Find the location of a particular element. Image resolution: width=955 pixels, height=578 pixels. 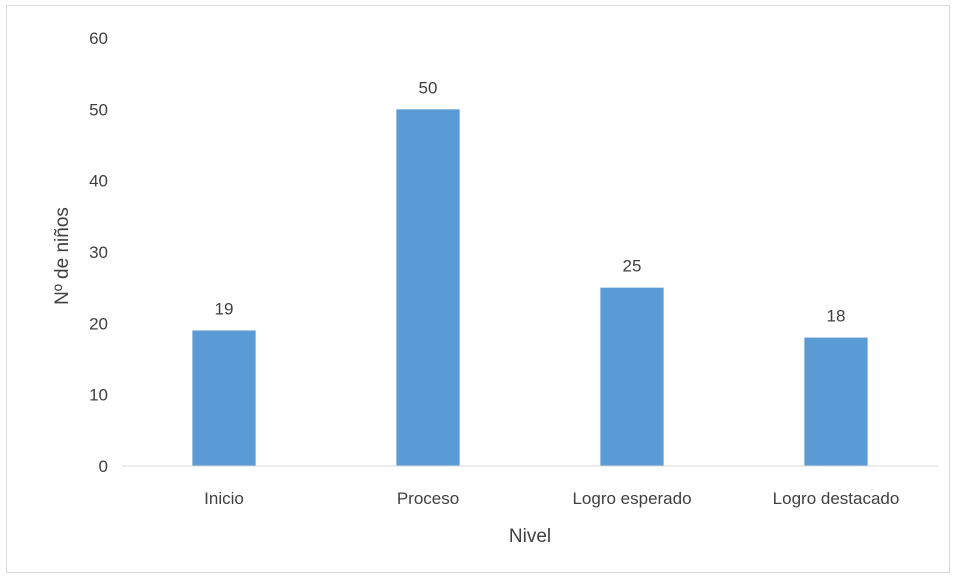

data-label: 25 is located at coordinates (632, 266).